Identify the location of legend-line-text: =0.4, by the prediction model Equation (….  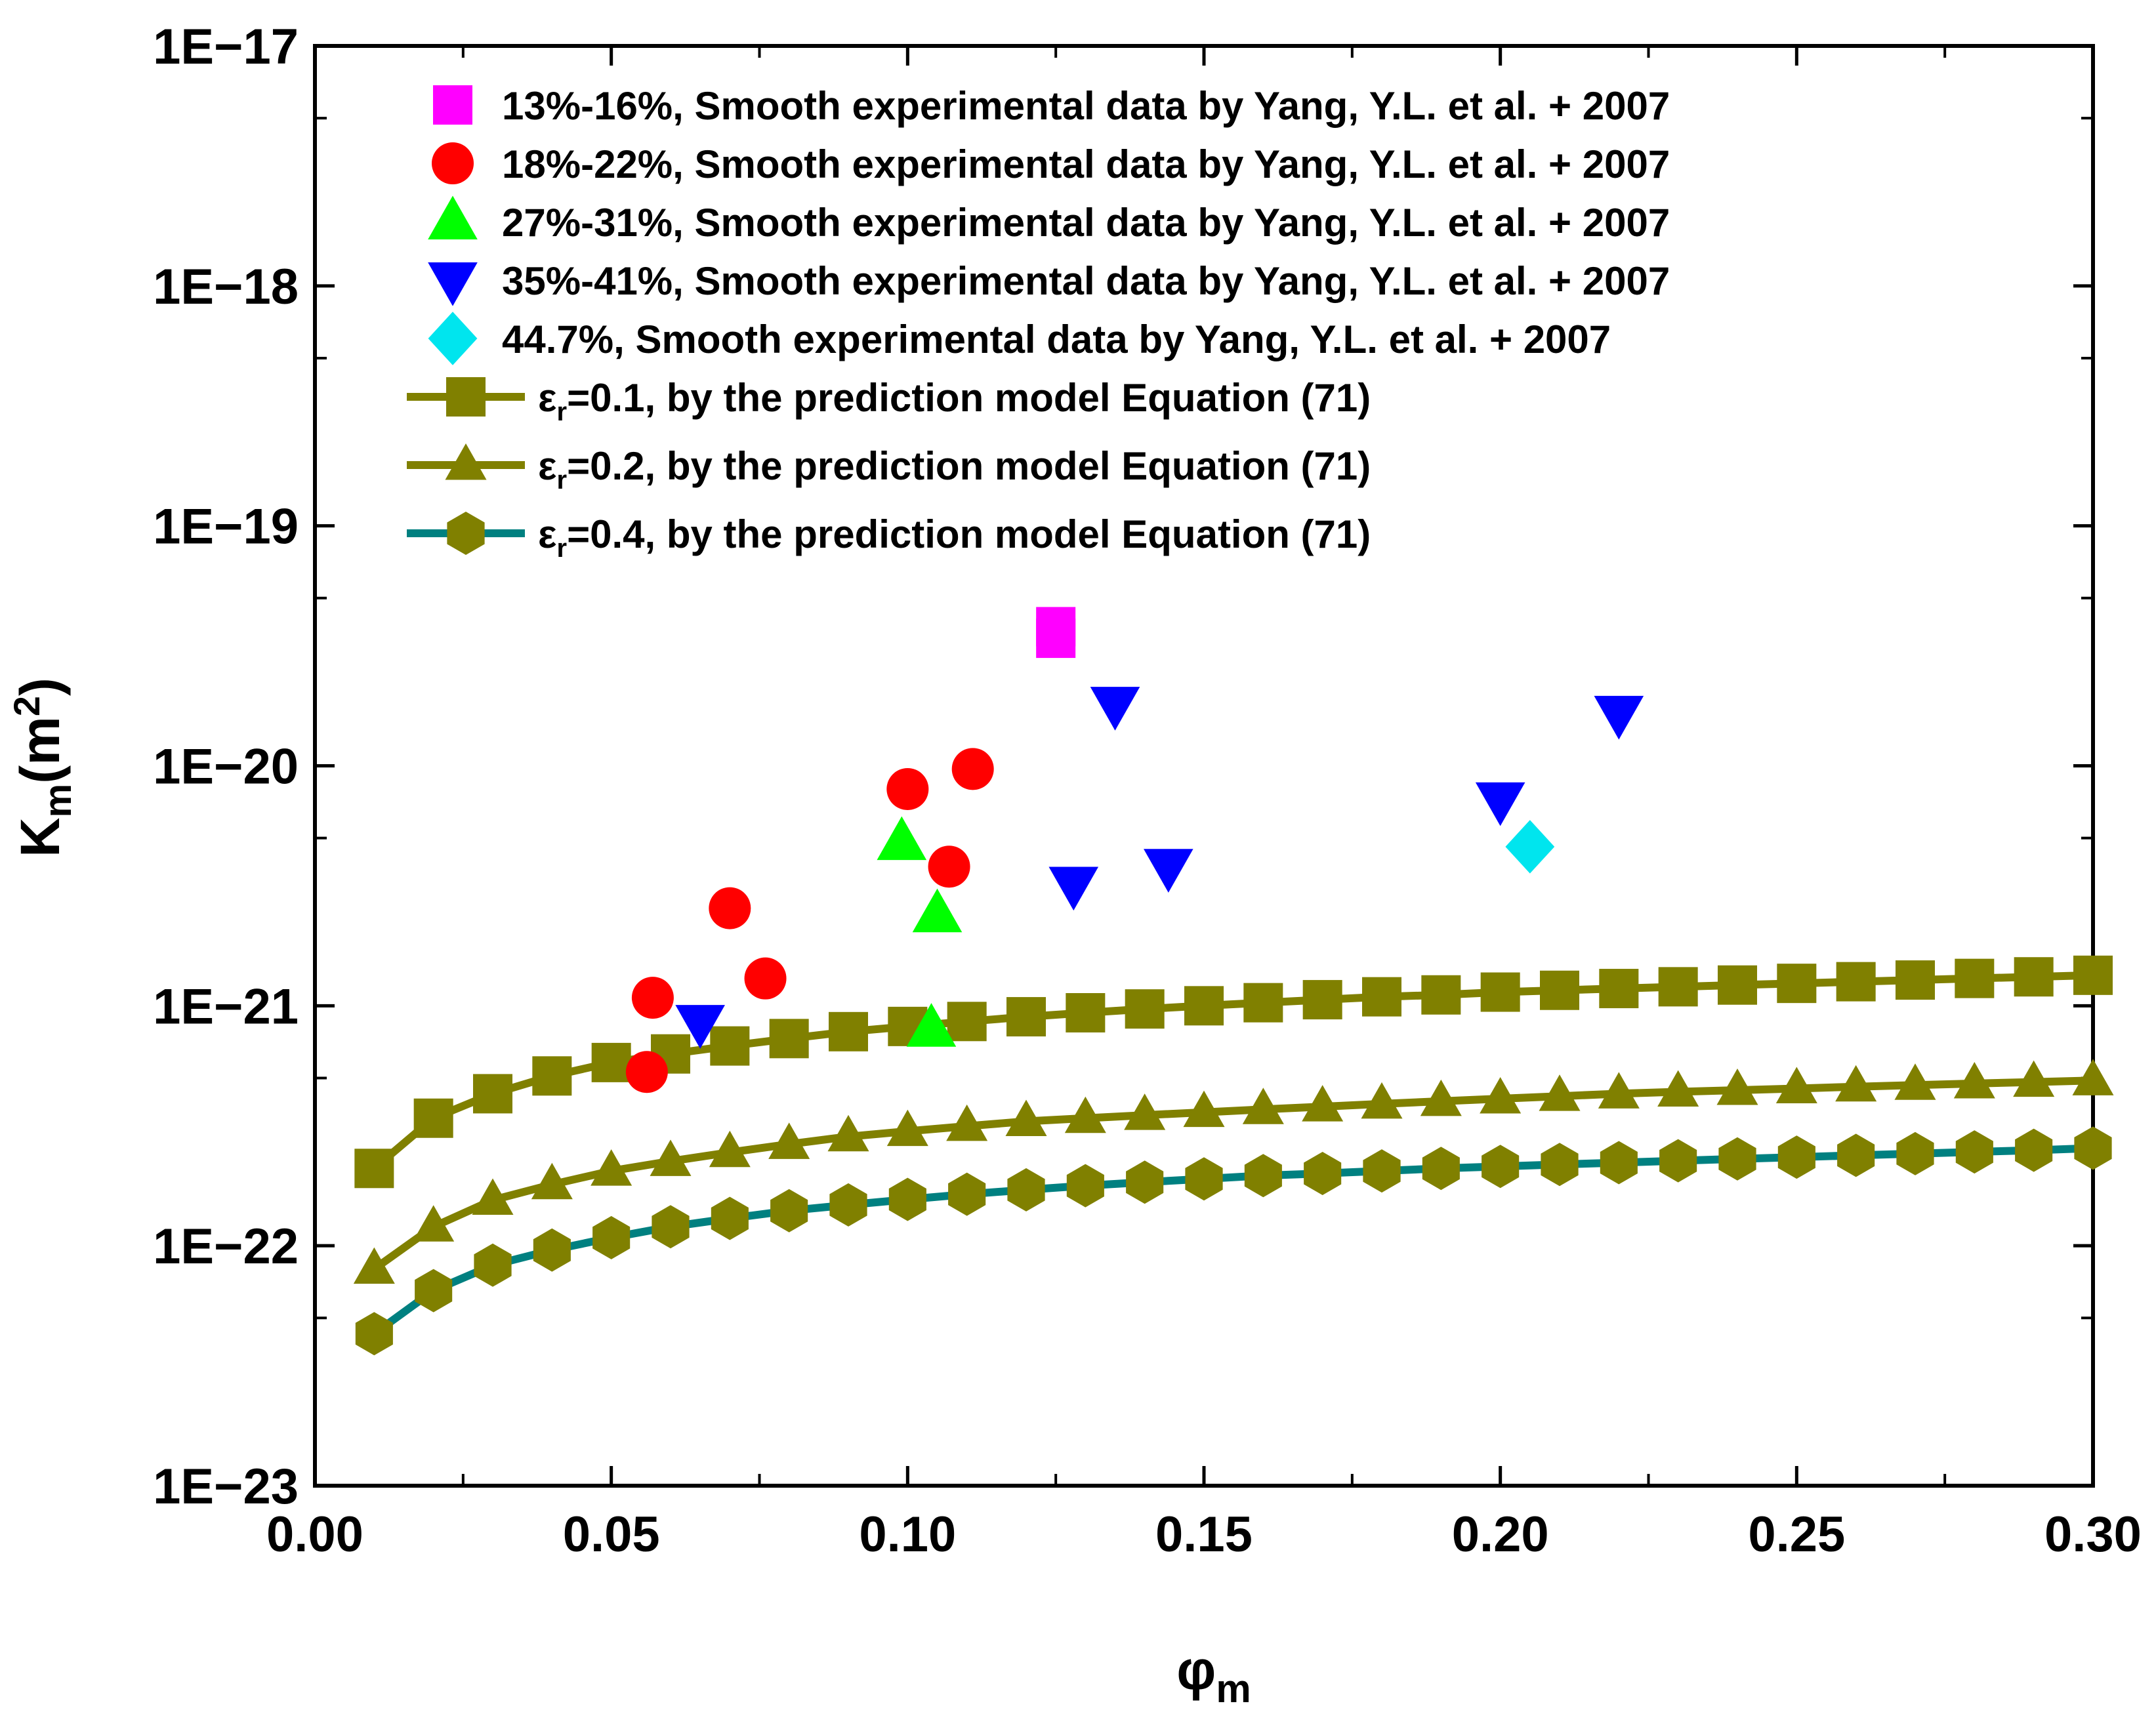
(969, 534).